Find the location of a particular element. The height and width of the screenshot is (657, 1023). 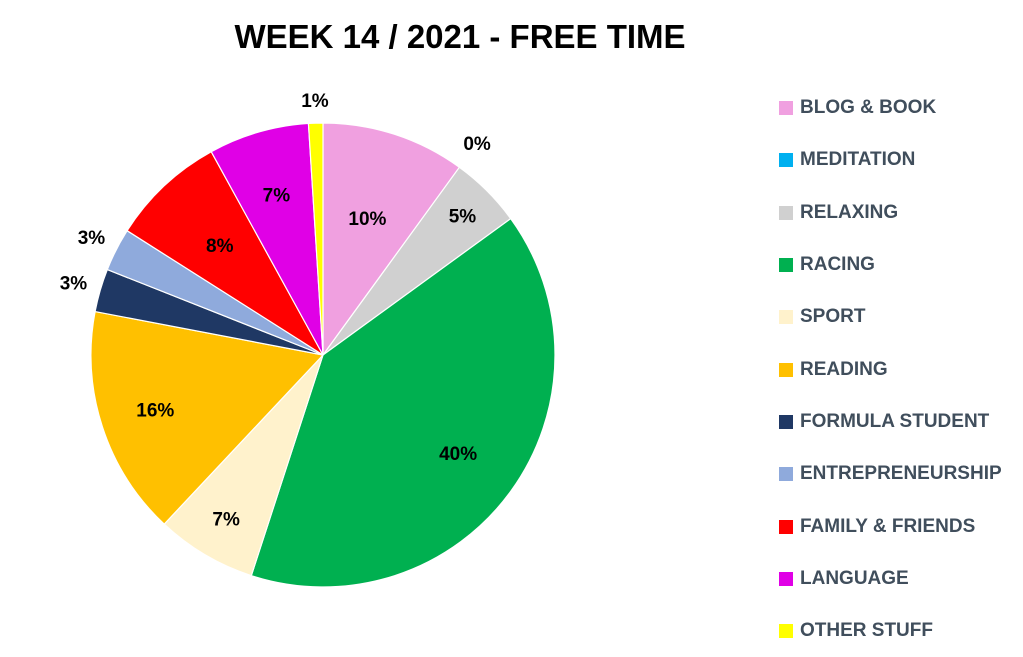

legend-item: RACING is located at coordinates (890, 265).